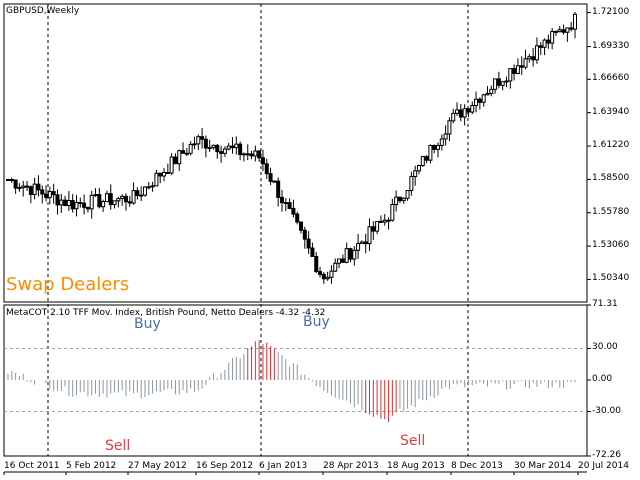 This screenshot has width=640, height=480. I want to click on price-tick-label: 1.66660, so click(611, 78).